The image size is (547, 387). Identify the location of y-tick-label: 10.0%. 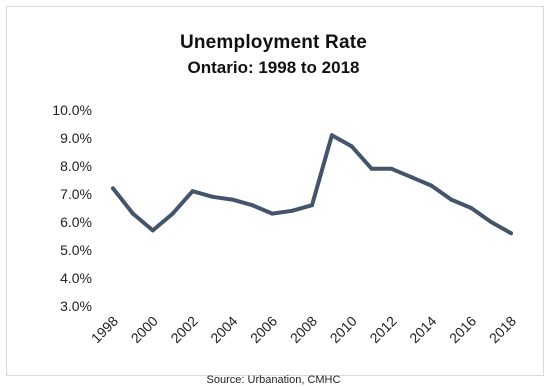
(72, 110).